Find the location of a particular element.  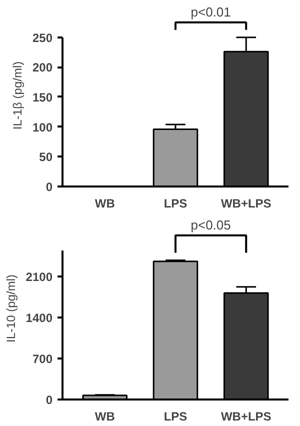

y-tick-label: 250 is located at coordinates (42, 37).